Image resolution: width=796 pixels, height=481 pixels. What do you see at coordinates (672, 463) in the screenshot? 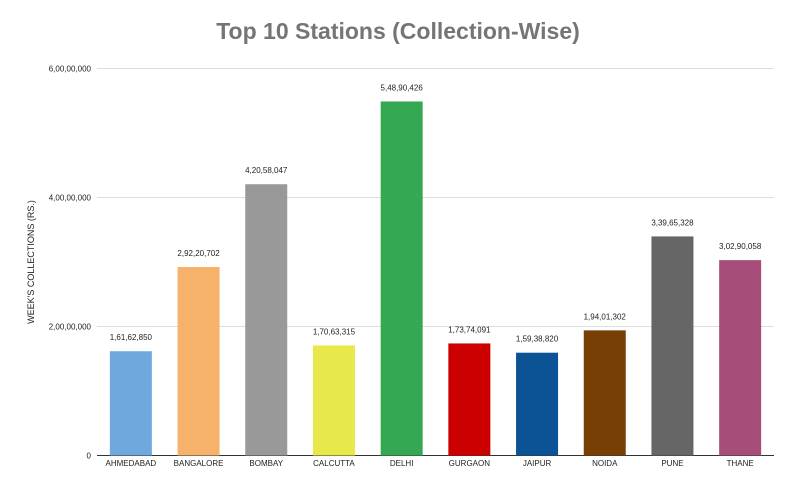
I see `x-tick-label: PUNE` at bounding box center [672, 463].